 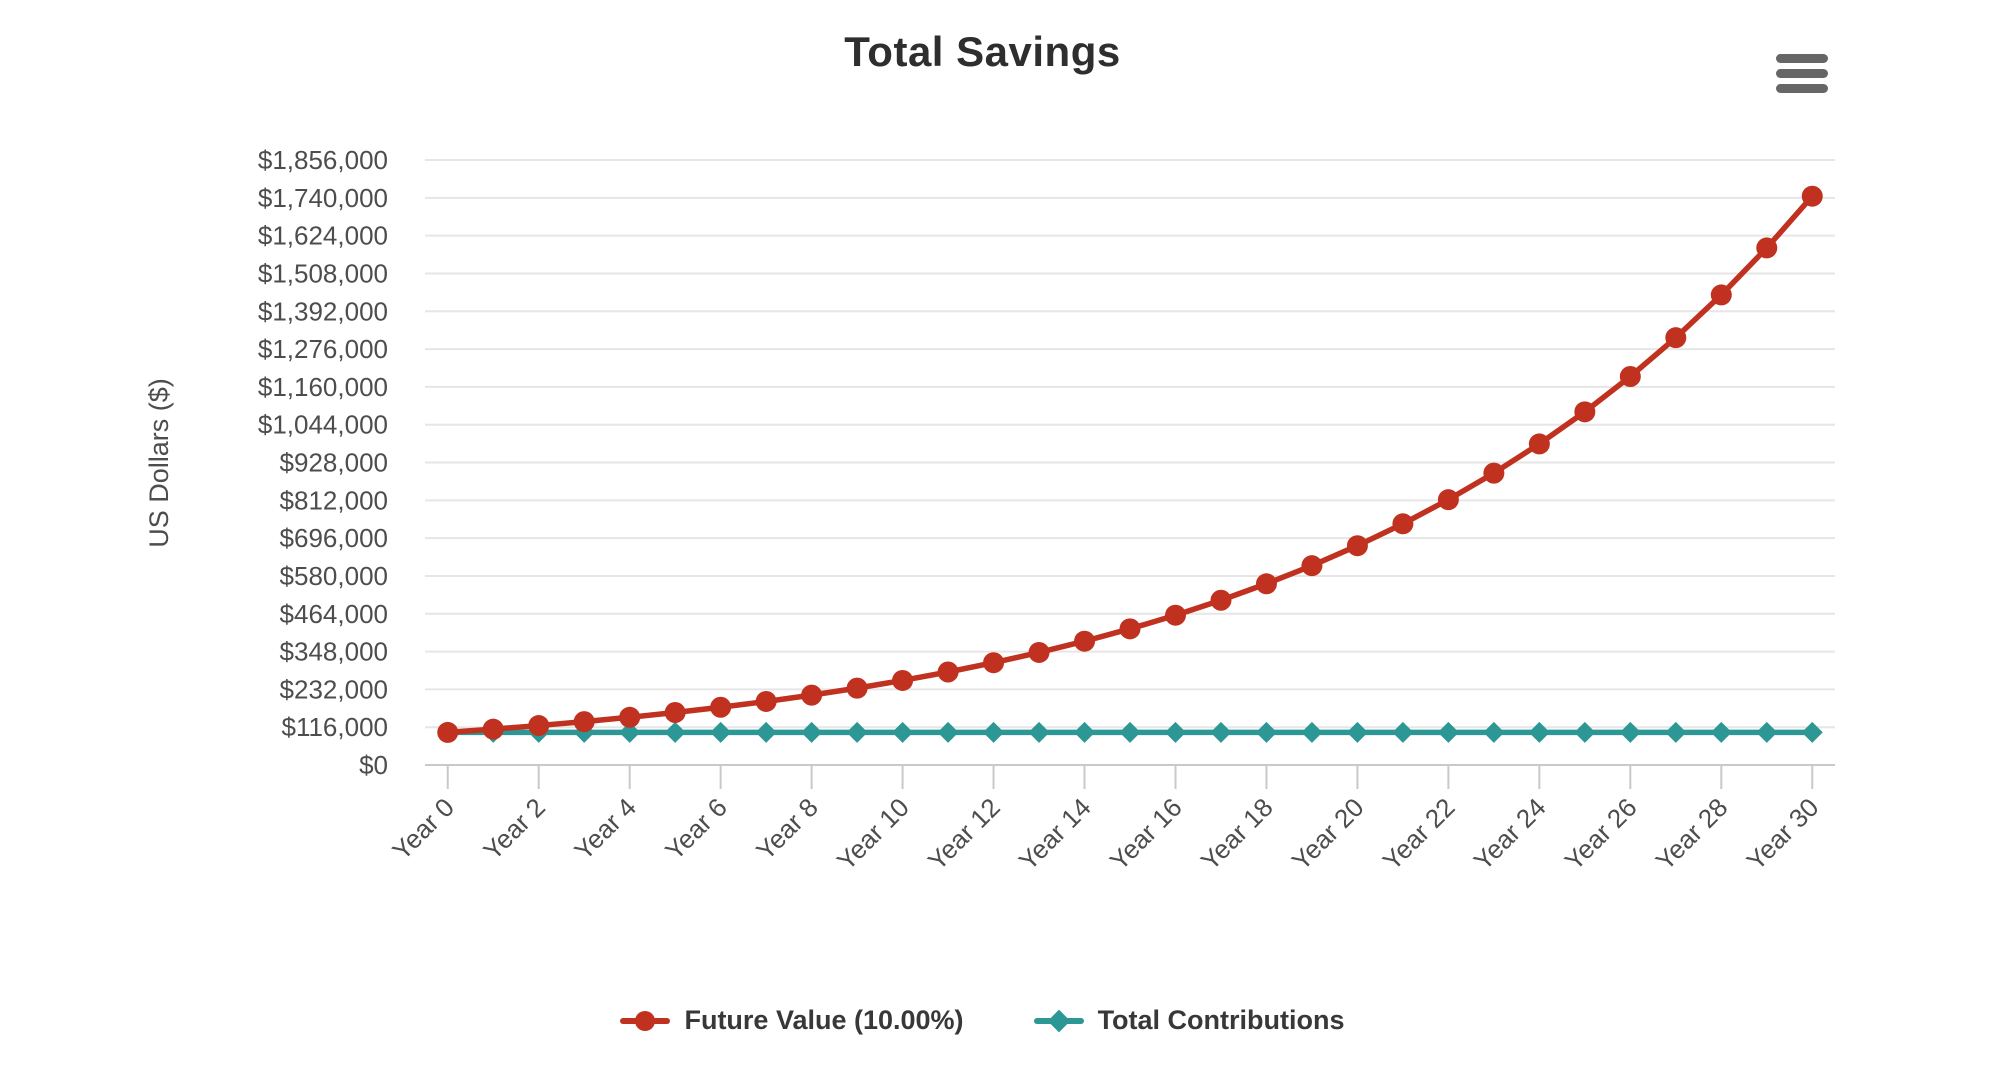 I want to click on y-axis-tick-label: $1,856,000, so click(x=323, y=160).